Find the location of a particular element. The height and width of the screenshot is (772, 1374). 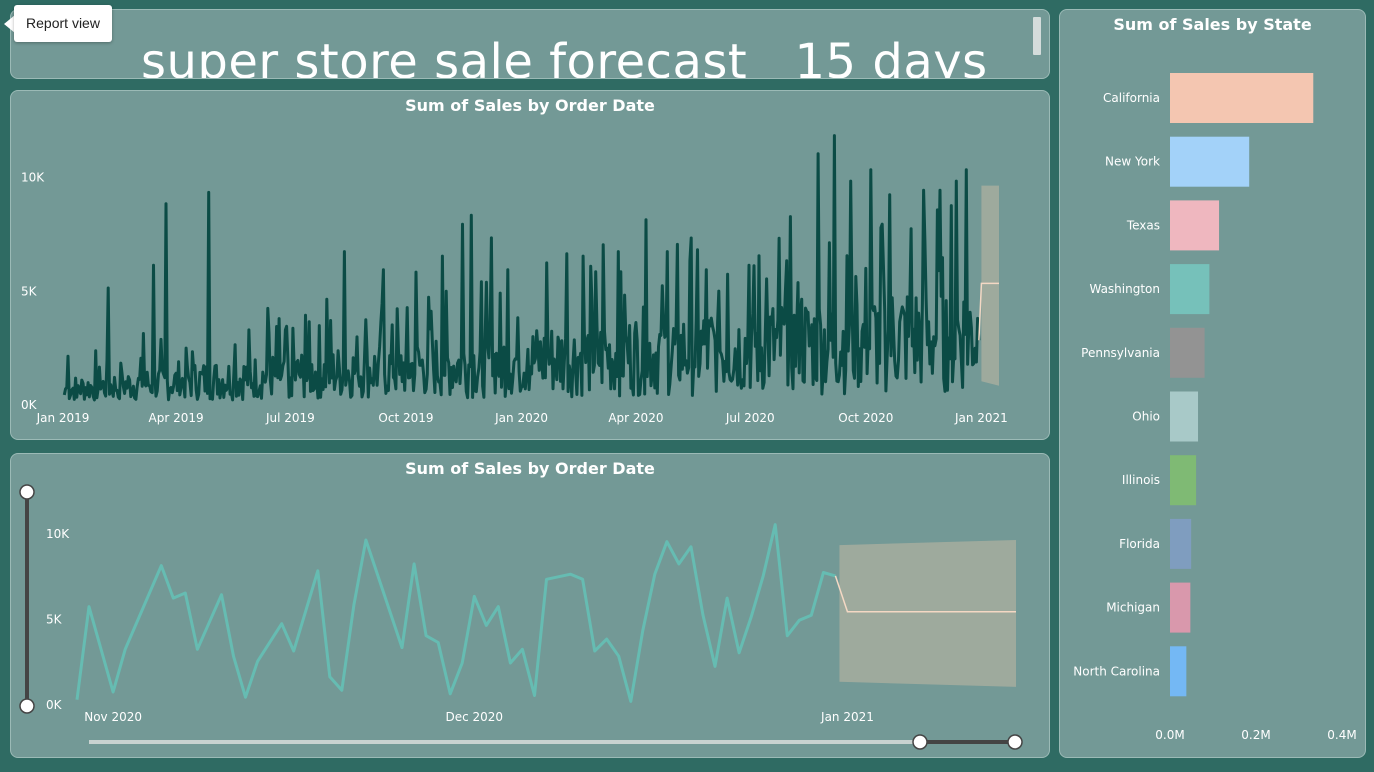

category-label: California is located at coordinates (1131, 98).